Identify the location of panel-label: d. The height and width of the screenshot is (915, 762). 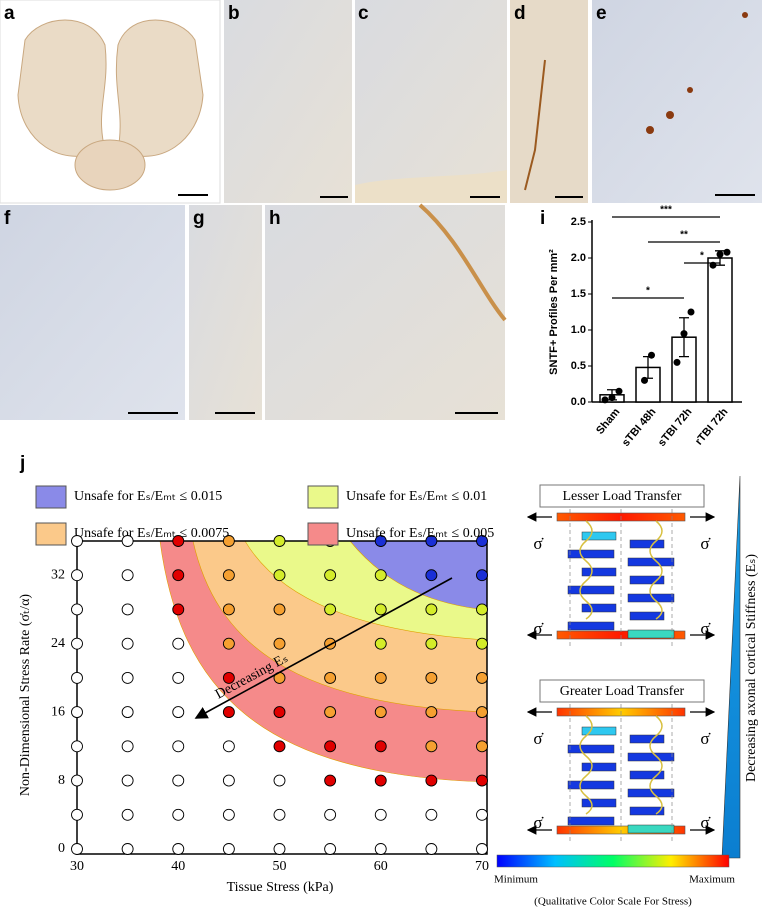
(520, 13).